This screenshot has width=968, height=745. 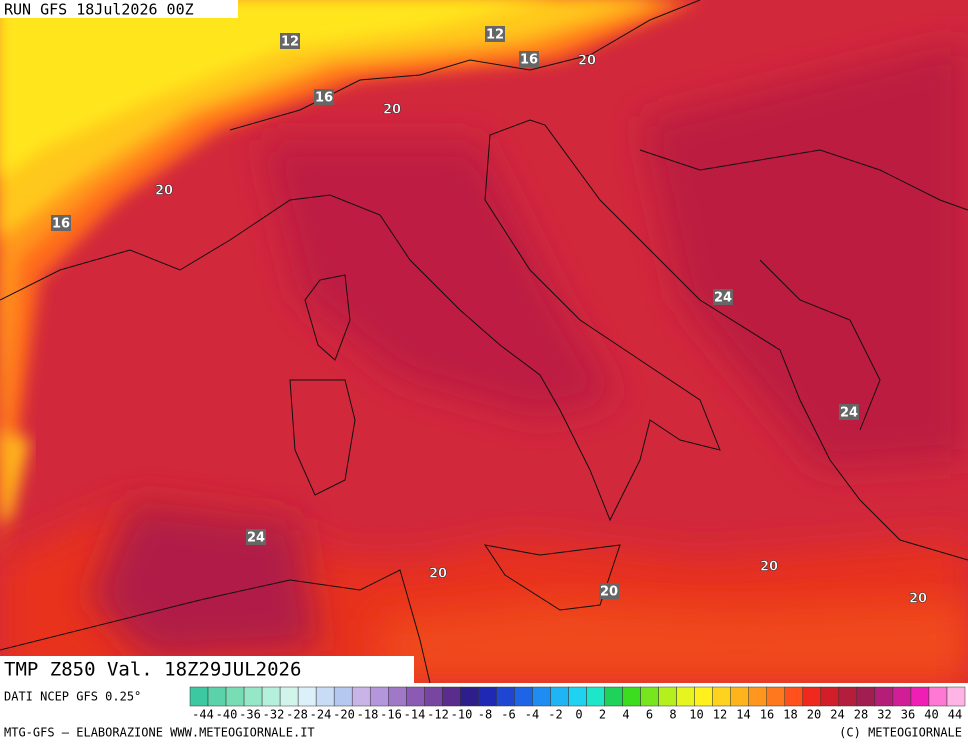 What do you see at coordinates (814, 715) in the screenshot?
I see `colorbar-label: 20` at bounding box center [814, 715].